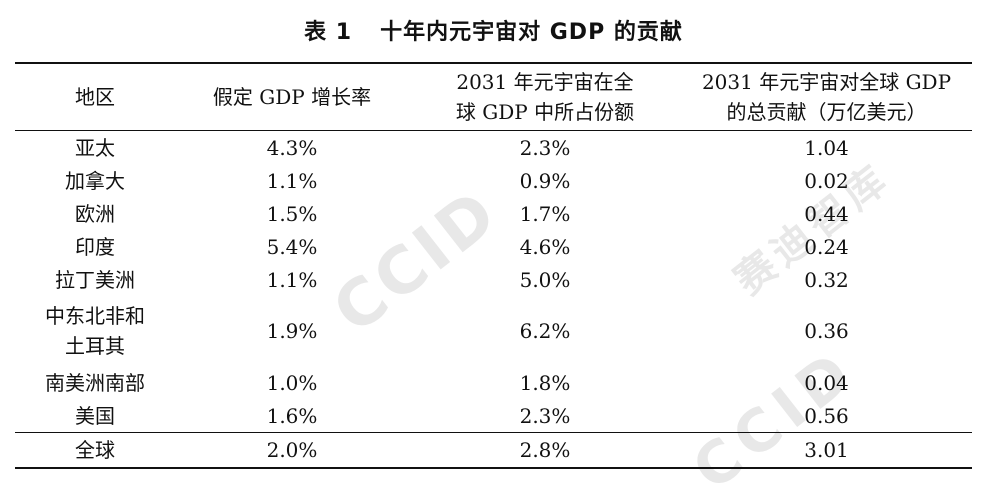 The width and height of the screenshot is (987, 504). What do you see at coordinates (545, 180) in the screenshot?
I see `cell-share: 0.9%` at bounding box center [545, 180].